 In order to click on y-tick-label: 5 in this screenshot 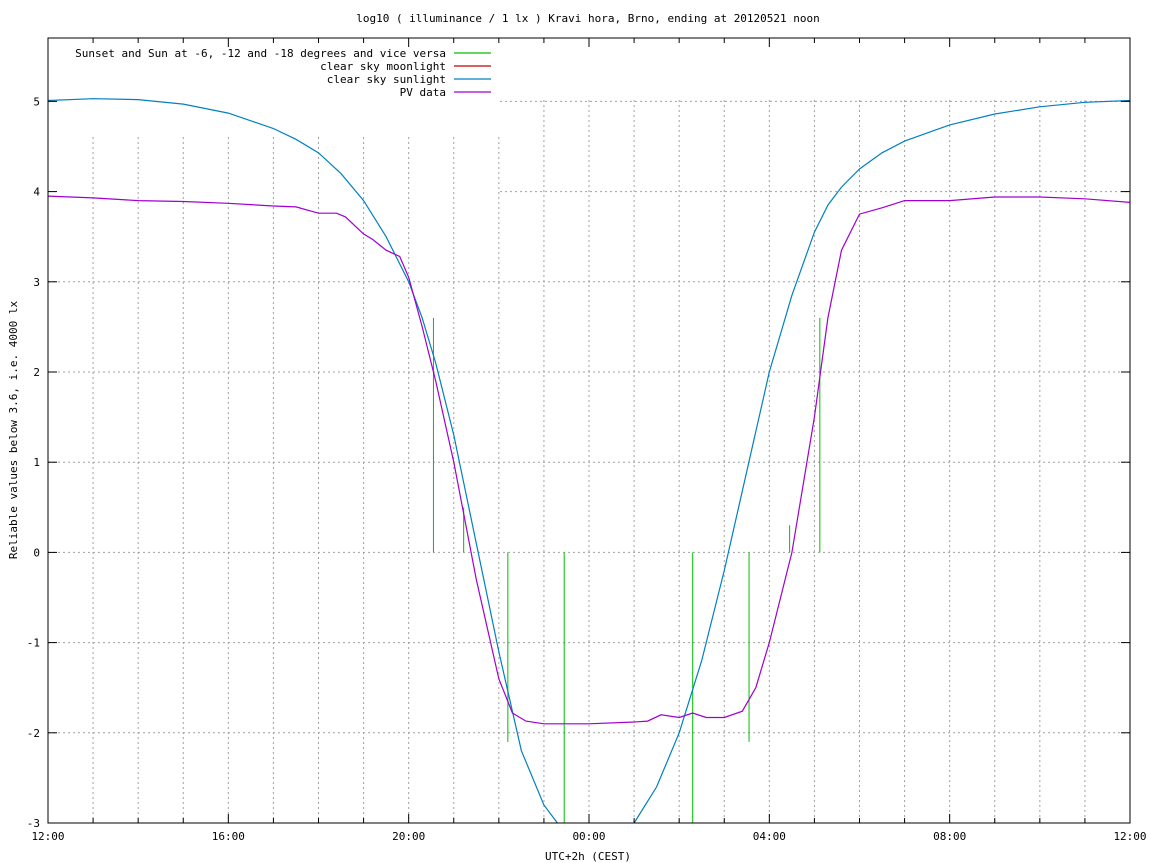, I will do `click(36, 101)`.